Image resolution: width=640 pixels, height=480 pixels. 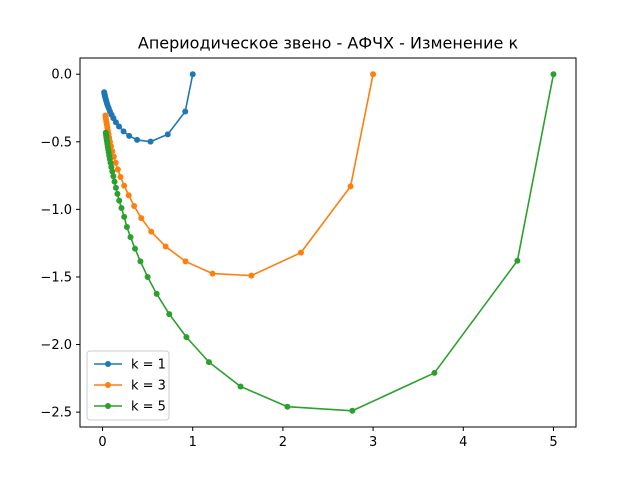 I want to click on legend-item: k = 5, so click(x=130, y=407).